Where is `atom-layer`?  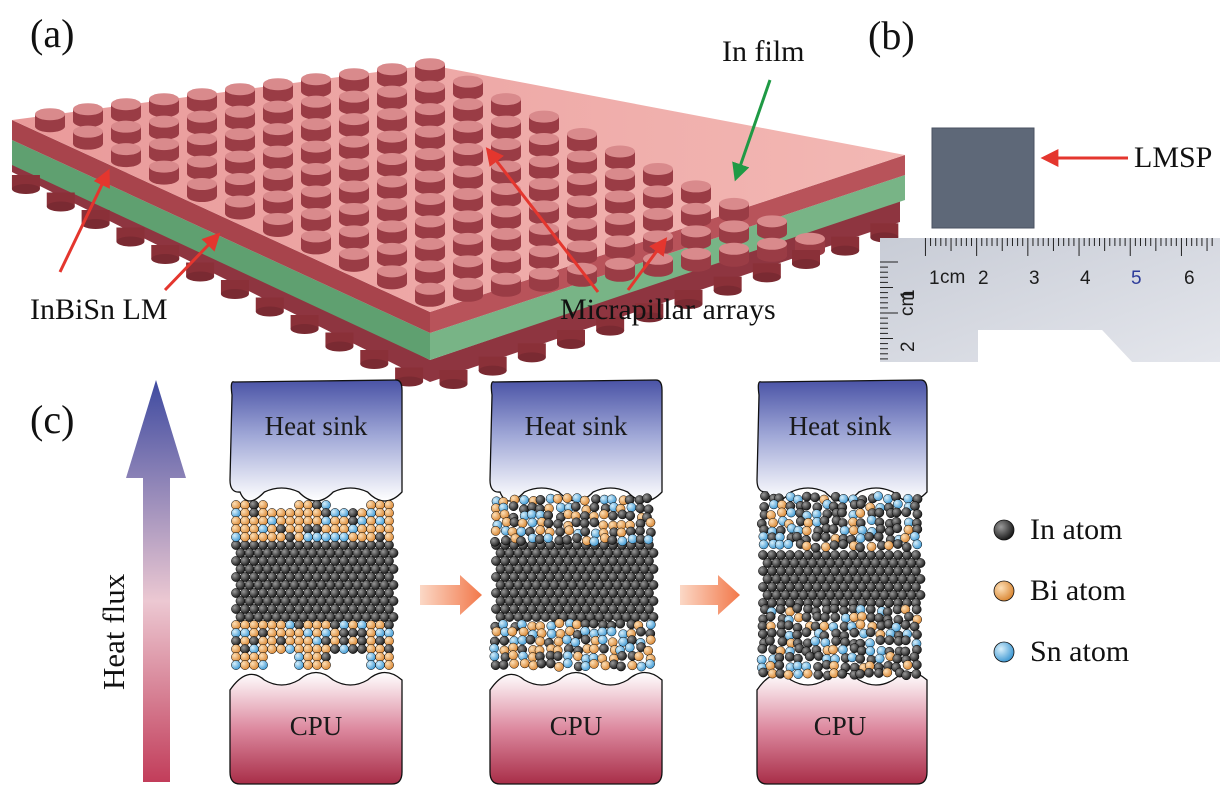 atom-layer is located at coordinates (841, 586).